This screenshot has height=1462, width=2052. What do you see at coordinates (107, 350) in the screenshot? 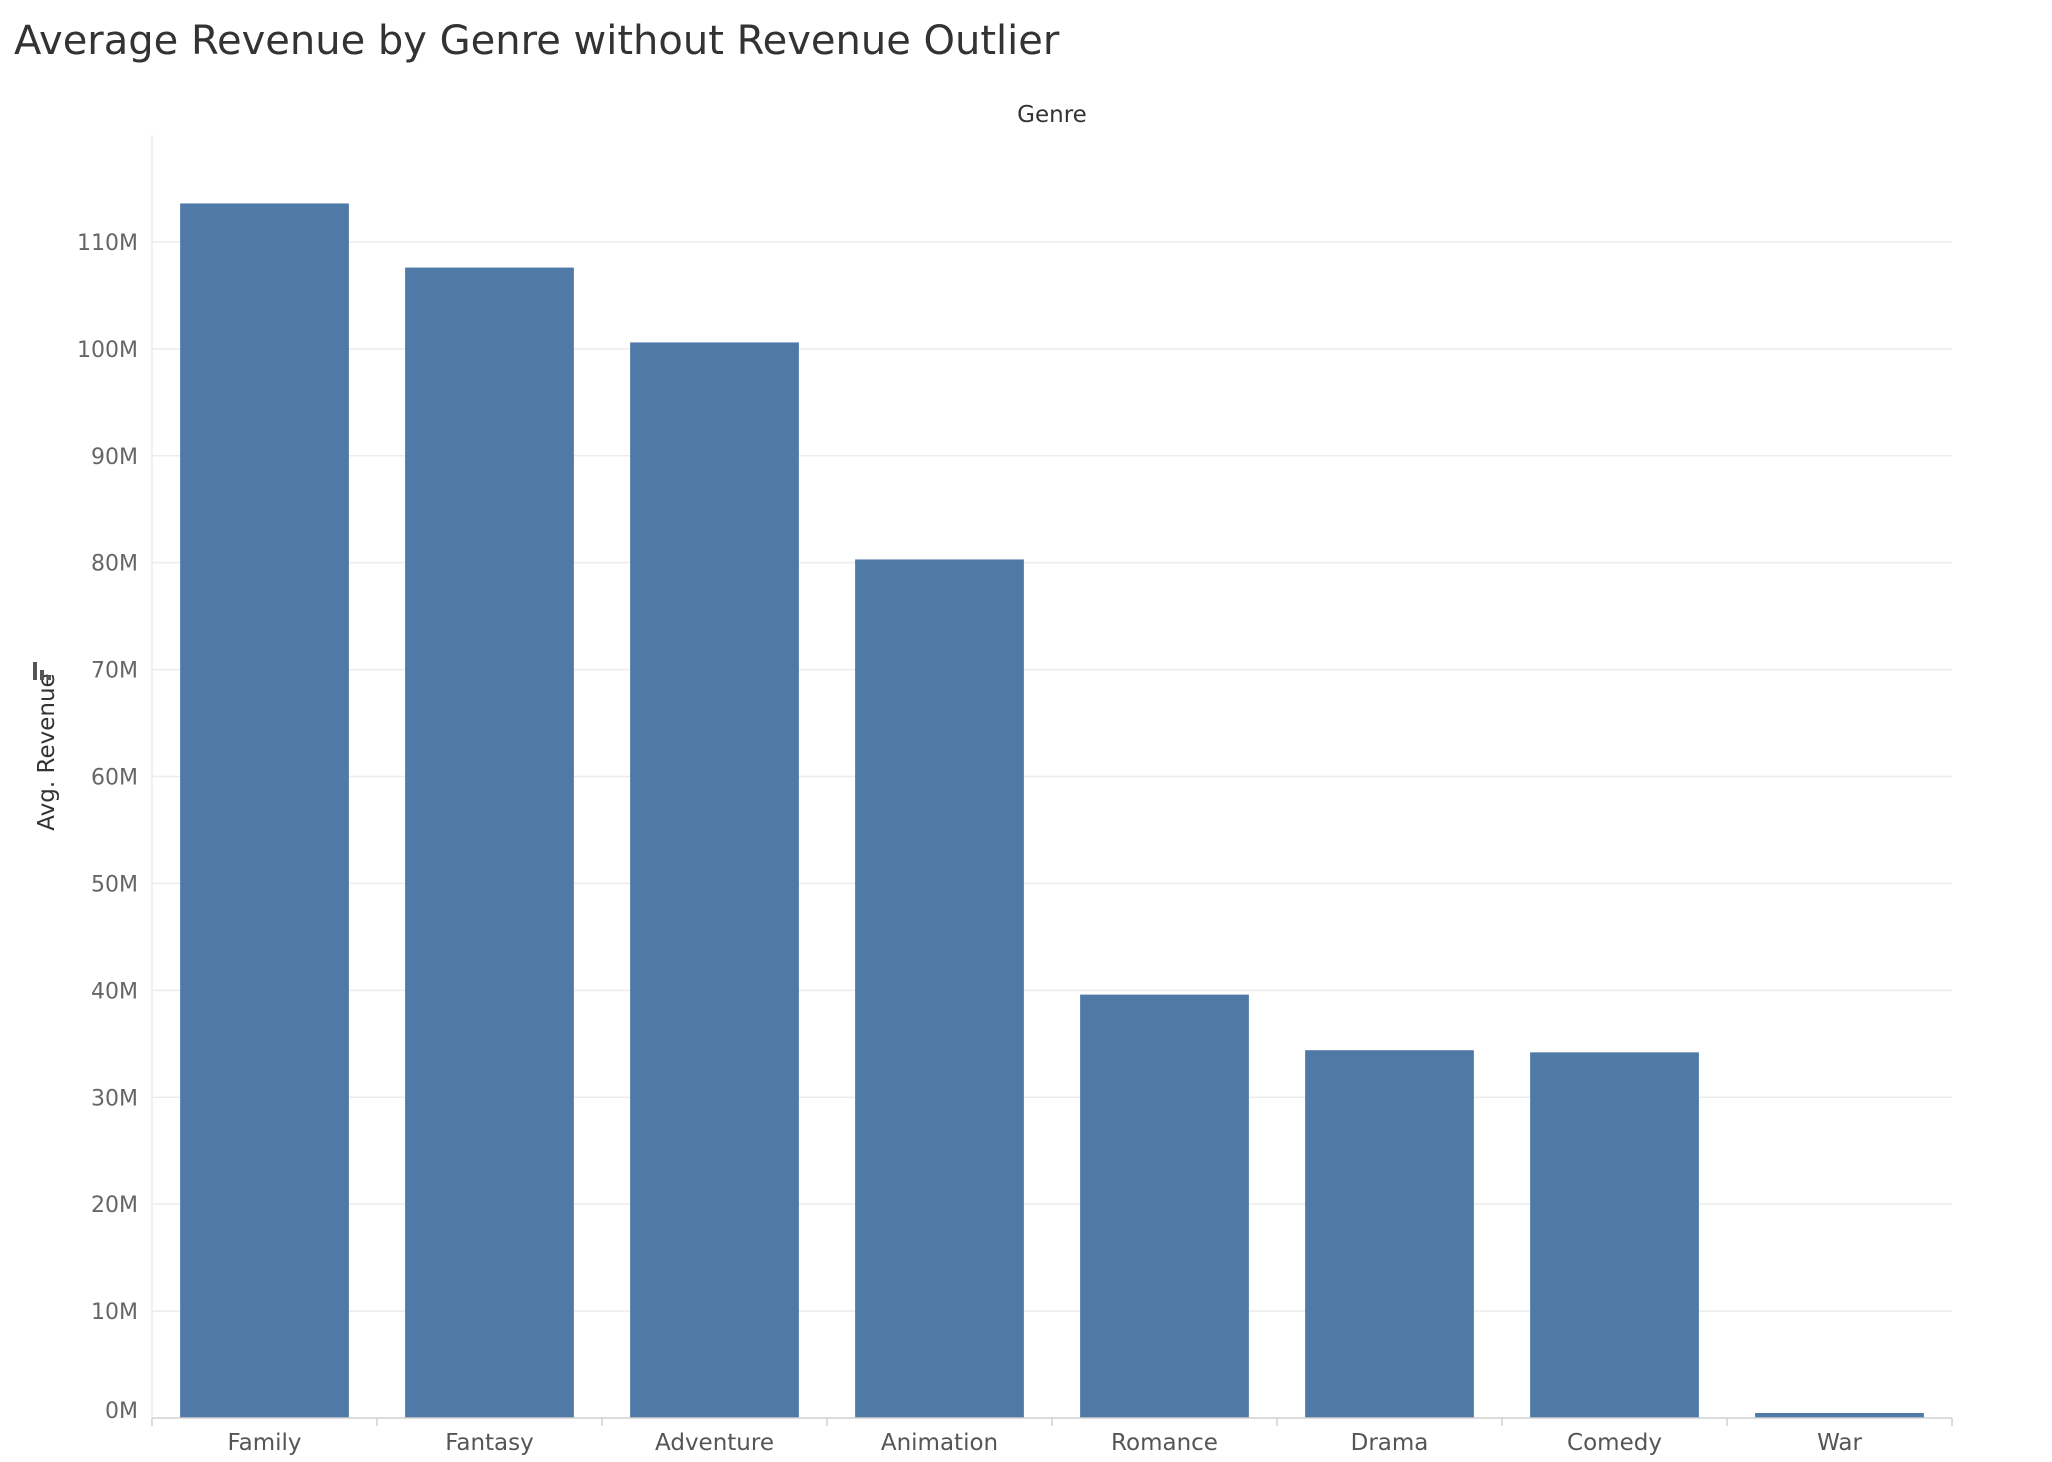
I see `y-tick-label: 100M` at bounding box center [107, 350].